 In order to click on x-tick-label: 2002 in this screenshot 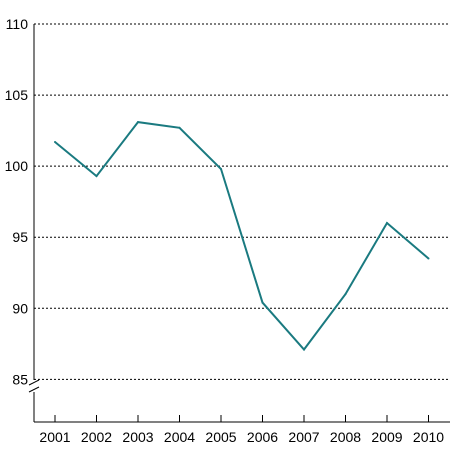, I will do `click(96, 437)`.